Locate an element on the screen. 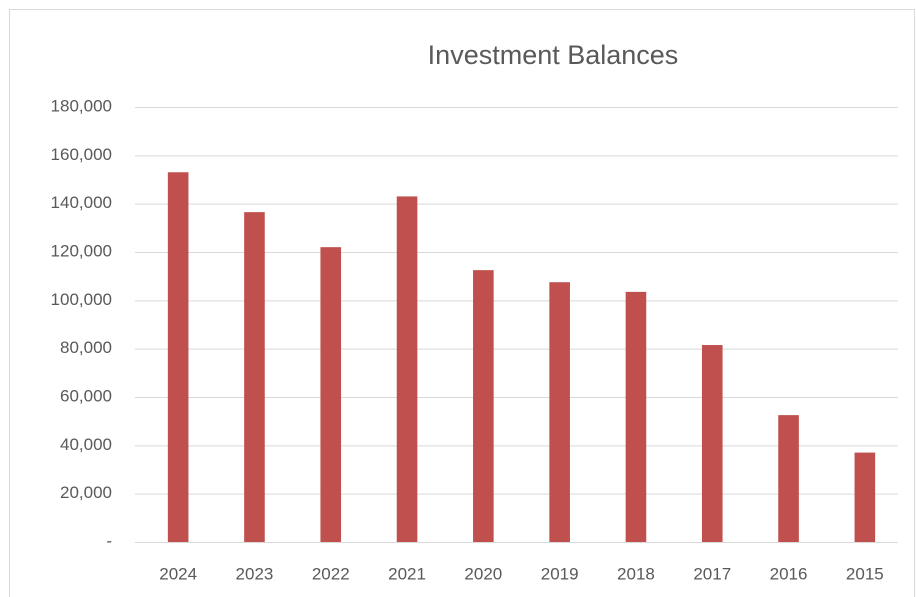 This screenshot has width=916, height=597. x-tick-label: 2024 is located at coordinates (178, 573).